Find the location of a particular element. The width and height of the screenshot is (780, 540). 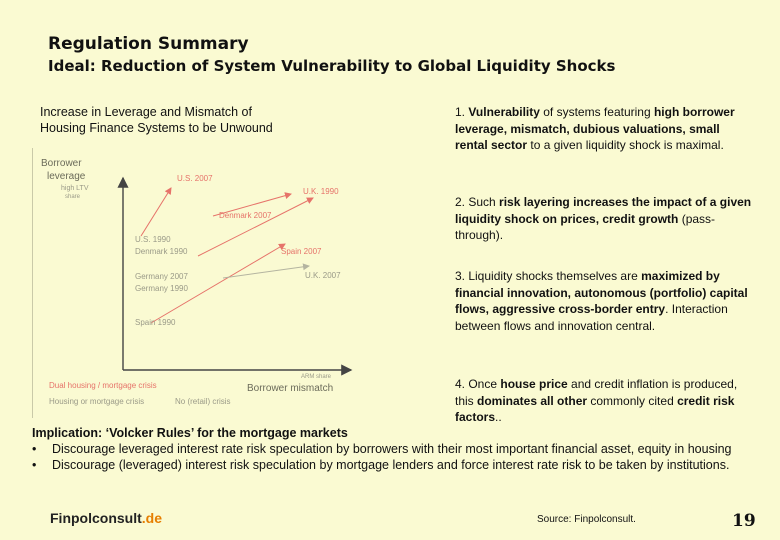

arrow-uk is located at coordinates (255, 227).